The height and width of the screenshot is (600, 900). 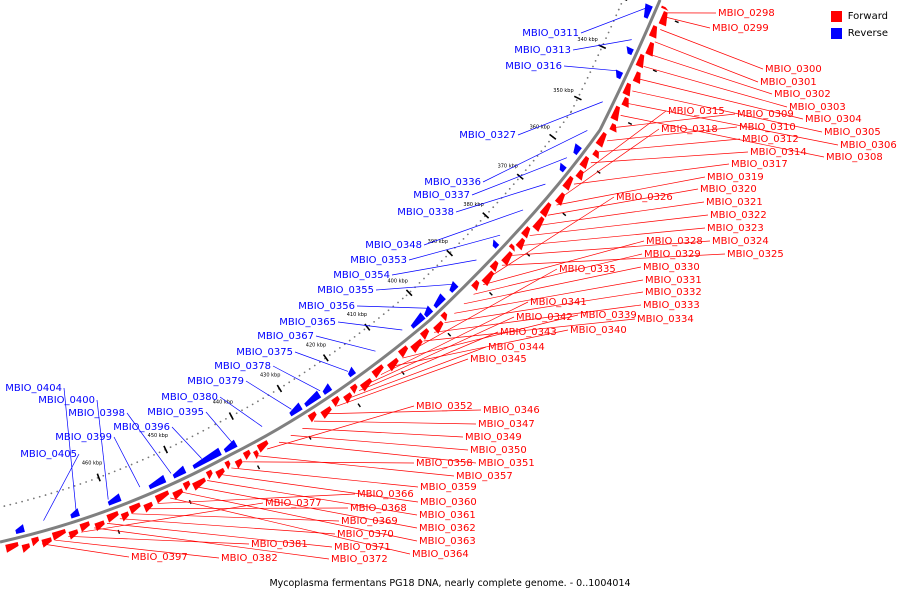 I want to click on tick-label: 410 kbp, so click(x=357, y=315).